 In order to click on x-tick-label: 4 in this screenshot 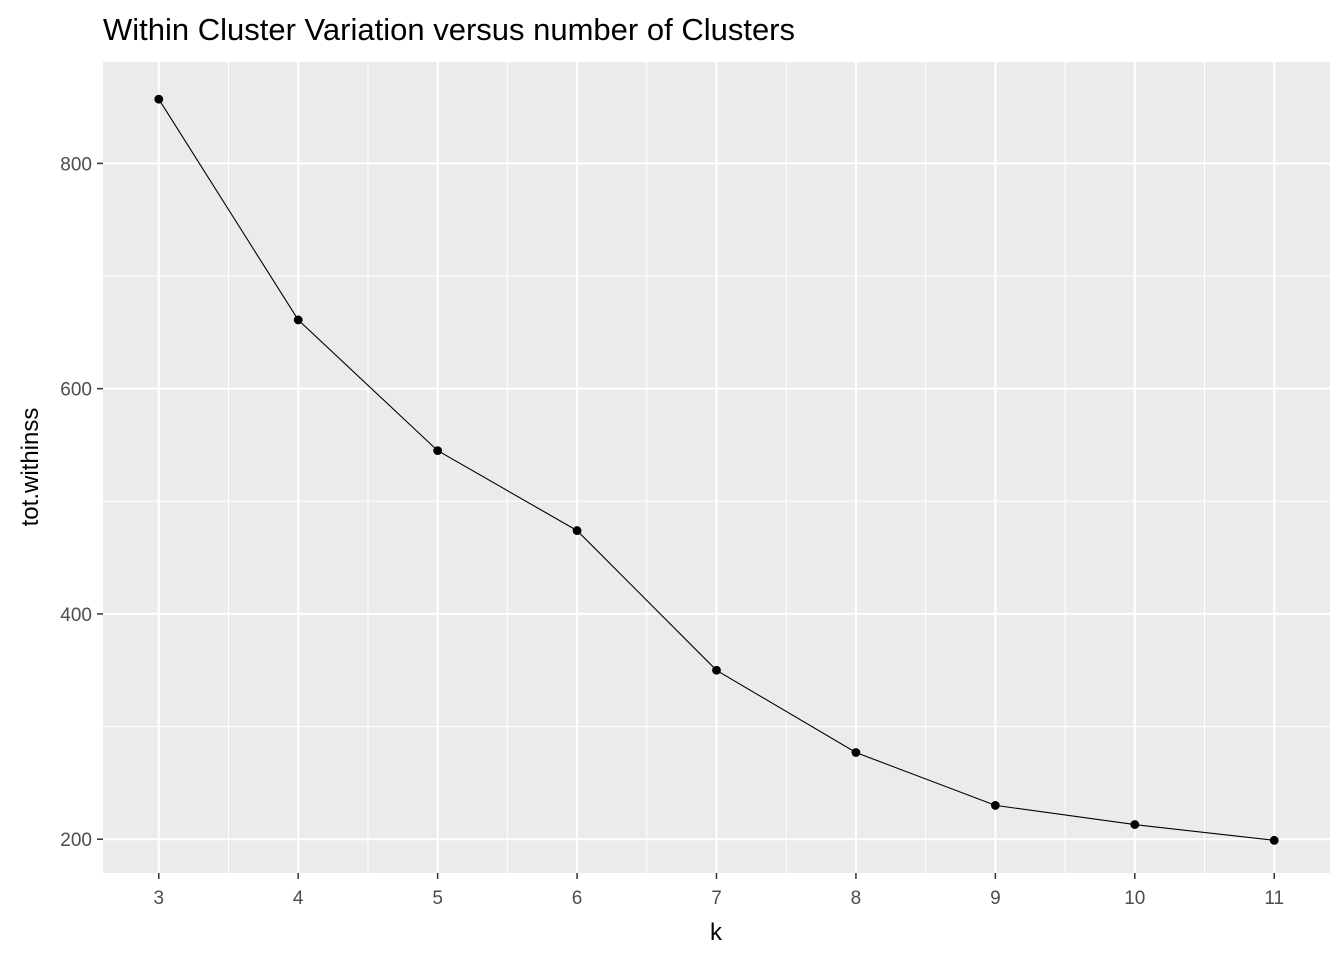, I will do `click(298, 898)`.